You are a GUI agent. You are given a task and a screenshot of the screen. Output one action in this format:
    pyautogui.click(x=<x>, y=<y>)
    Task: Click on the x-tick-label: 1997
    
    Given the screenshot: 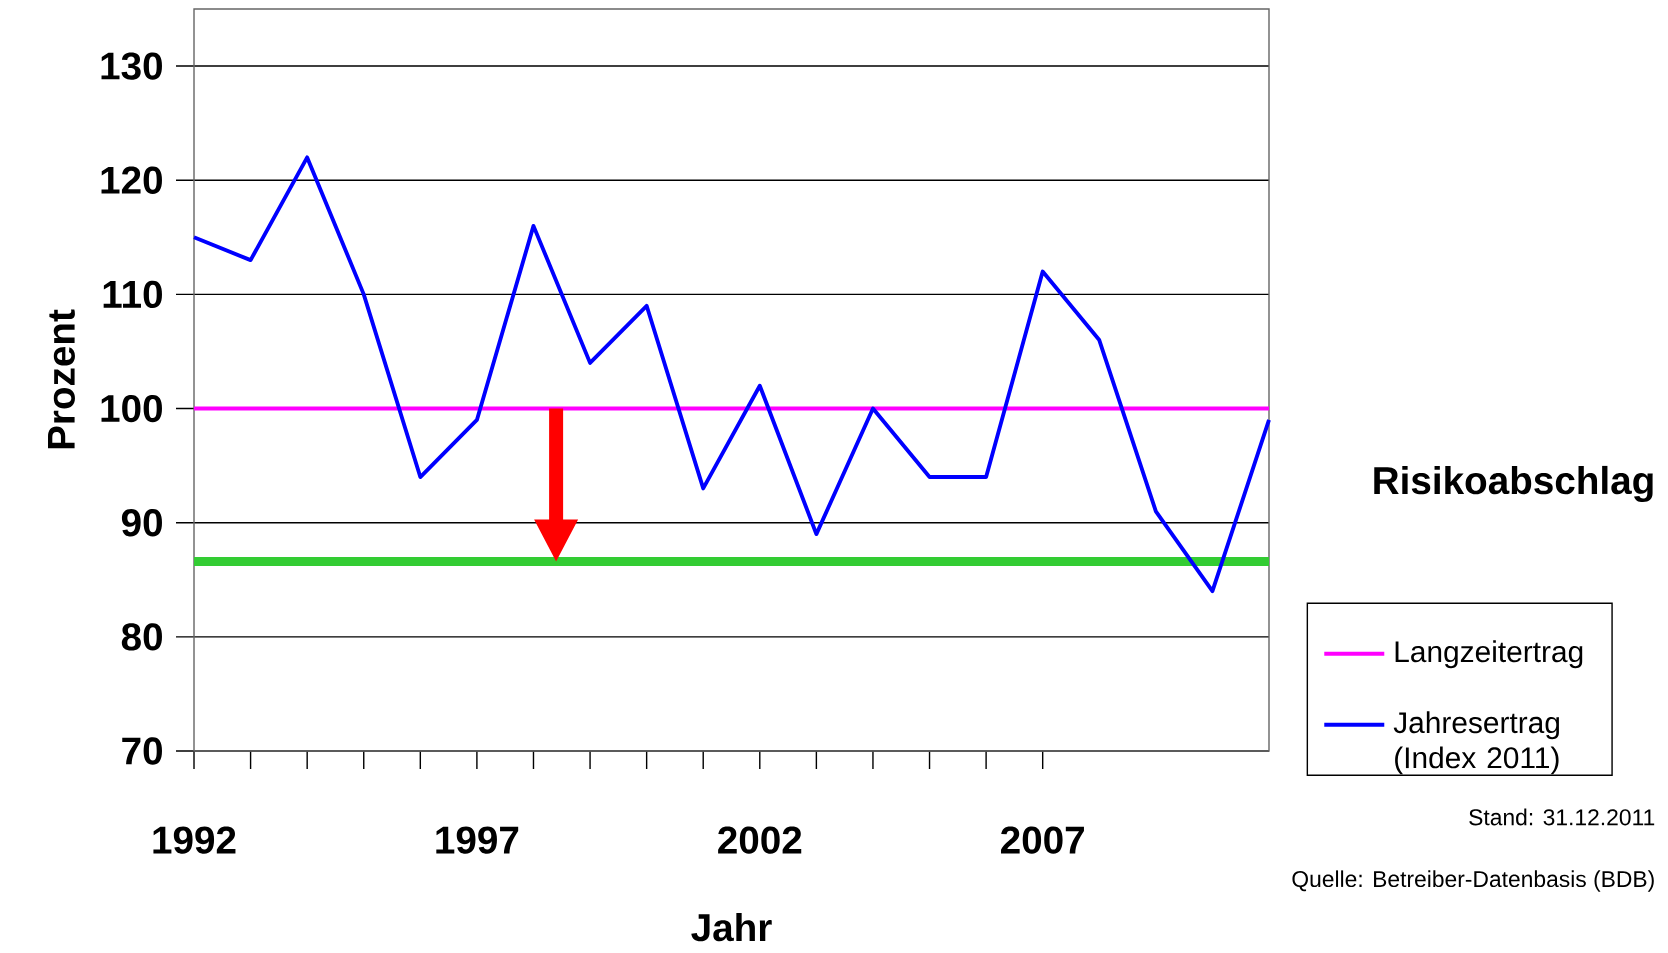 What is the action you would take?
    pyautogui.click(x=477, y=840)
    